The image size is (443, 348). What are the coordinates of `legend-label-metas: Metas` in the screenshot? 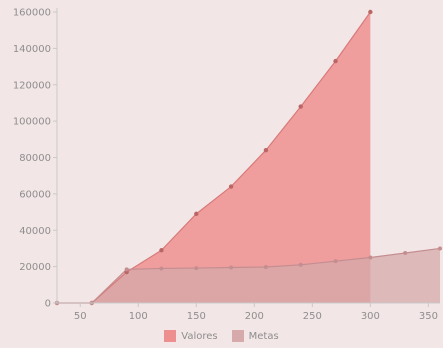 It's located at (263, 336).